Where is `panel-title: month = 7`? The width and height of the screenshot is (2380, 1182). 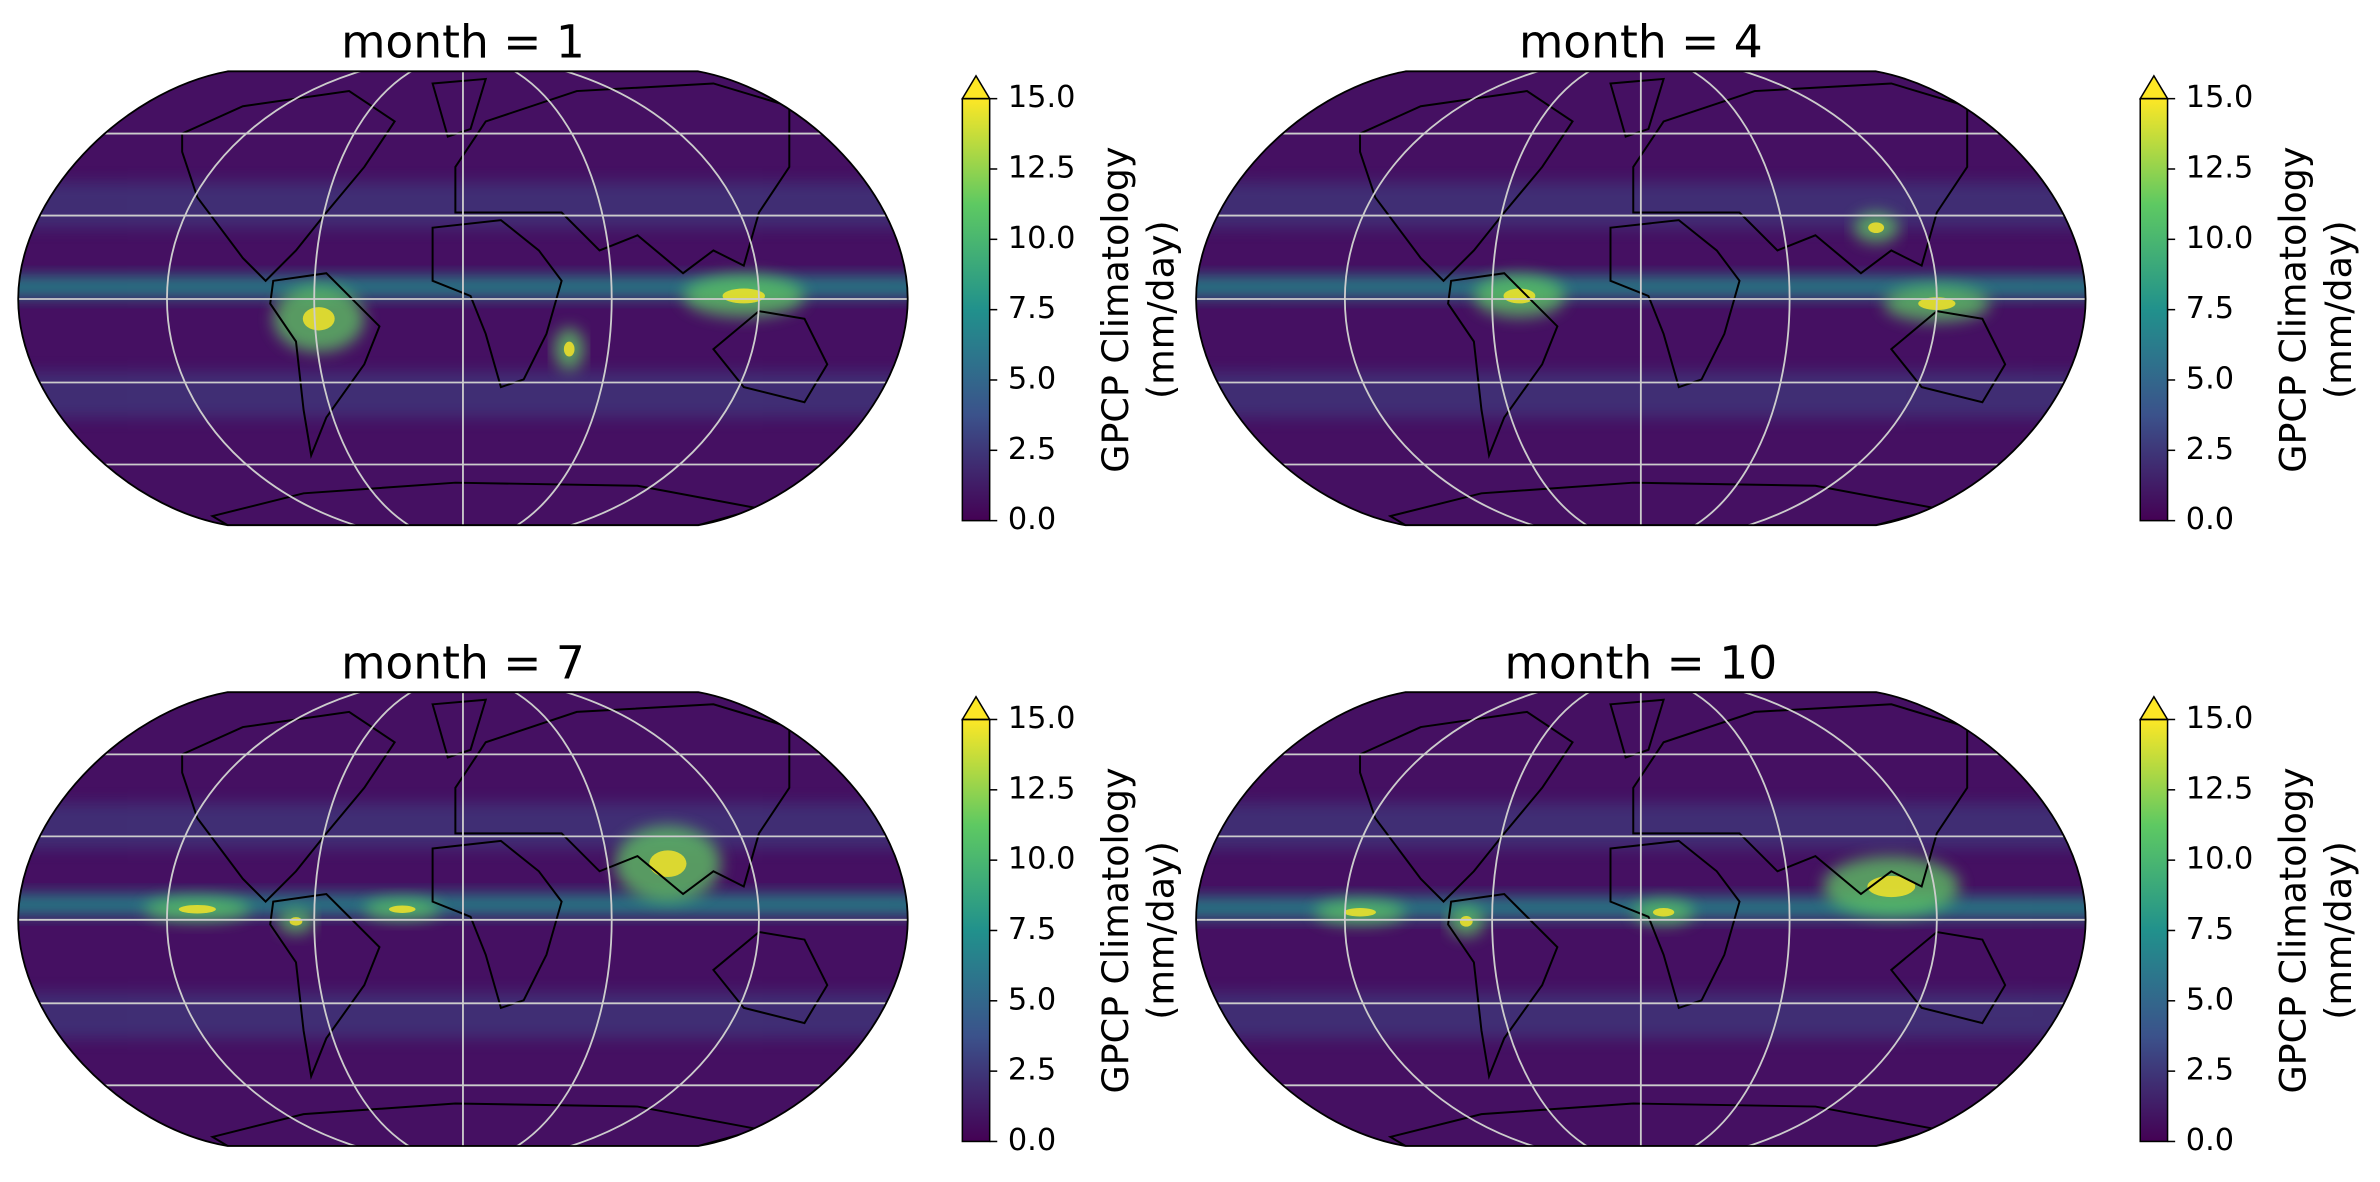 panel-title: month = 7 is located at coordinates (463, 663).